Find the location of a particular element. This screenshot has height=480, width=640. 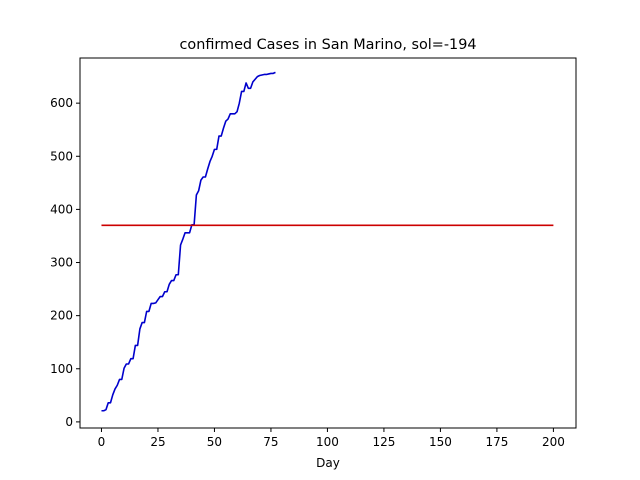

y-tick-label: 400 is located at coordinates (61, 209).